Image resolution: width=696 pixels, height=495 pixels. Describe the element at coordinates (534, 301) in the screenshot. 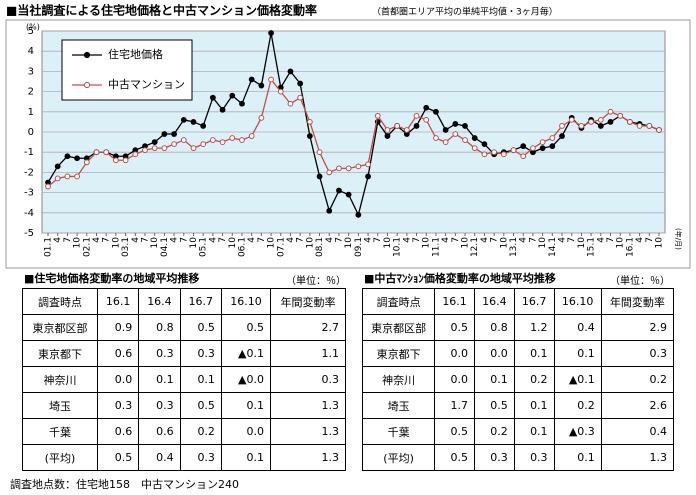

I see `header-cell: 16.7` at that location.